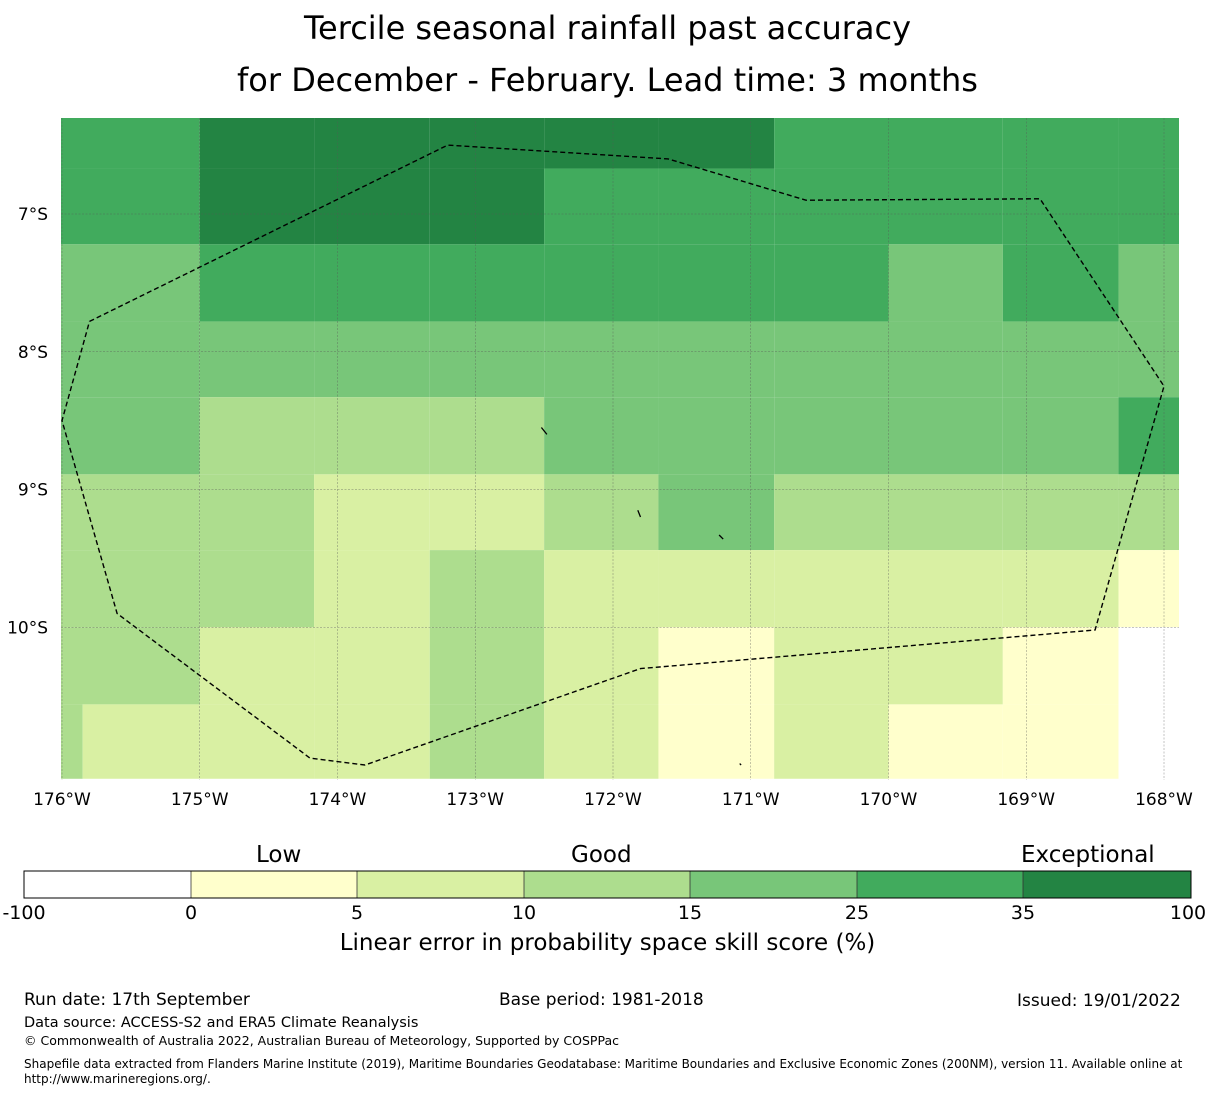 The height and width of the screenshot is (1095, 1215). What do you see at coordinates (857, 913) in the screenshot?
I see `colorbar-tick: 25` at bounding box center [857, 913].